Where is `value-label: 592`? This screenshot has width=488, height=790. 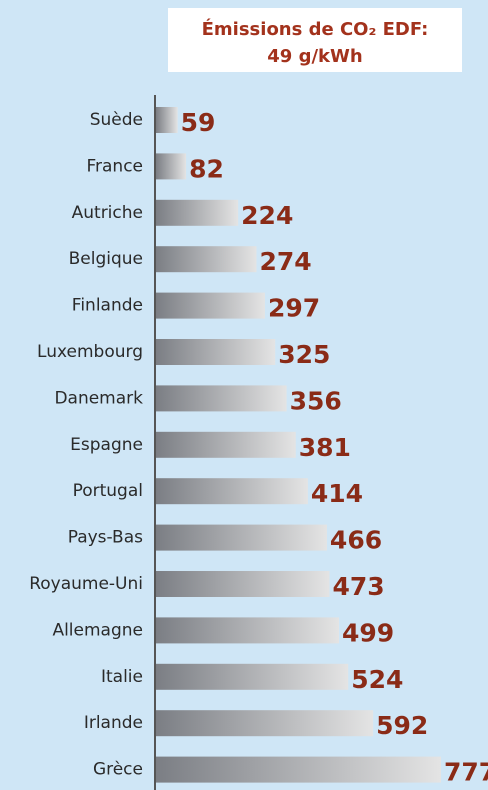 value-label: 592 is located at coordinates (402, 725).